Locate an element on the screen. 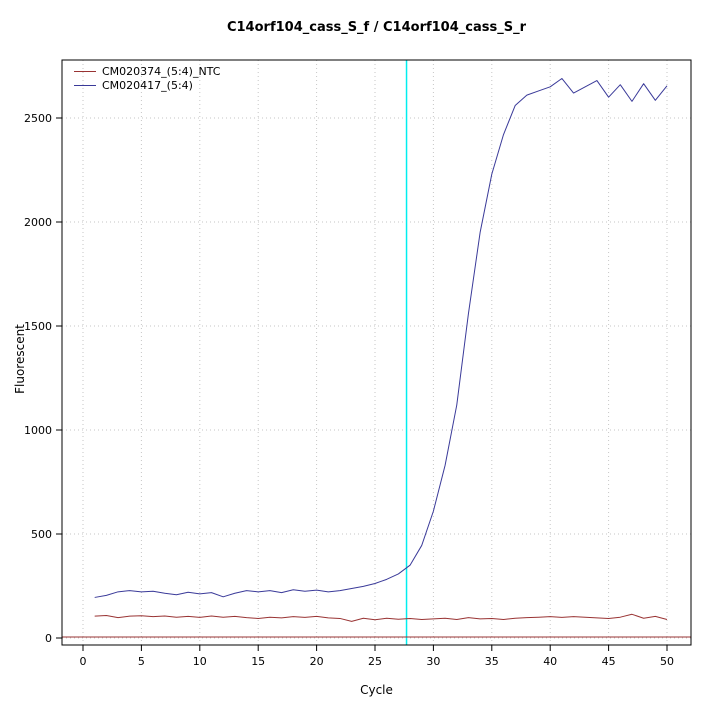  legend-label-sample: CM020417_(5:4) is located at coordinates (147, 85).